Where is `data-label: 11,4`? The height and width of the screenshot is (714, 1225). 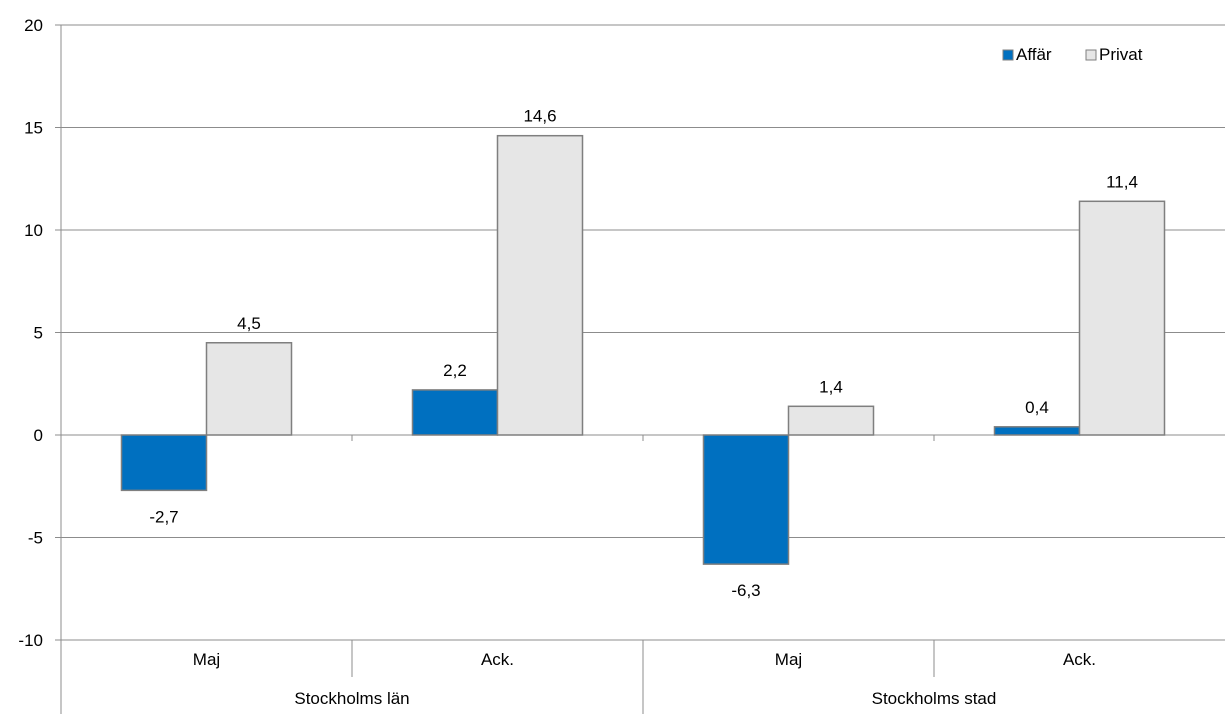
data-label: 11,4 is located at coordinates (1122, 181).